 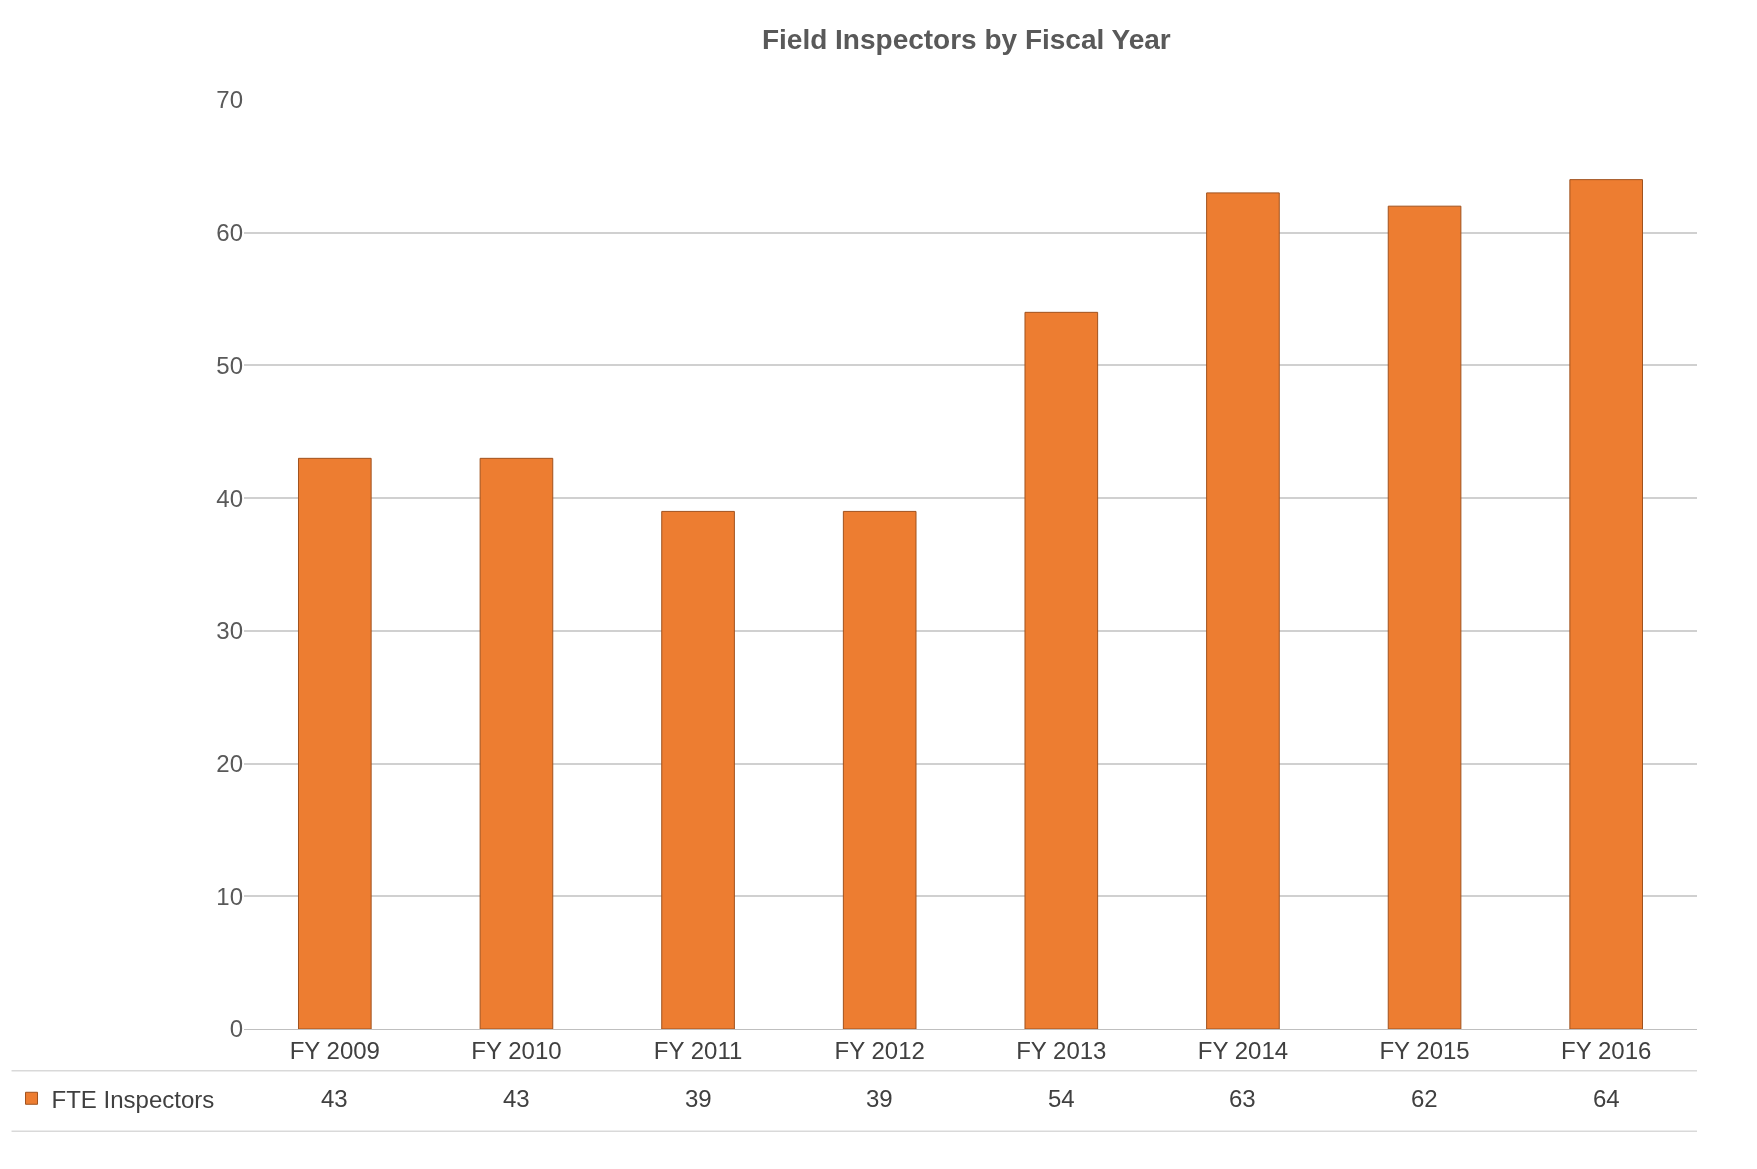 What do you see at coordinates (1606, 1050) in the screenshot?
I see `x-tick-label: FY 2016` at bounding box center [1606, 1050].